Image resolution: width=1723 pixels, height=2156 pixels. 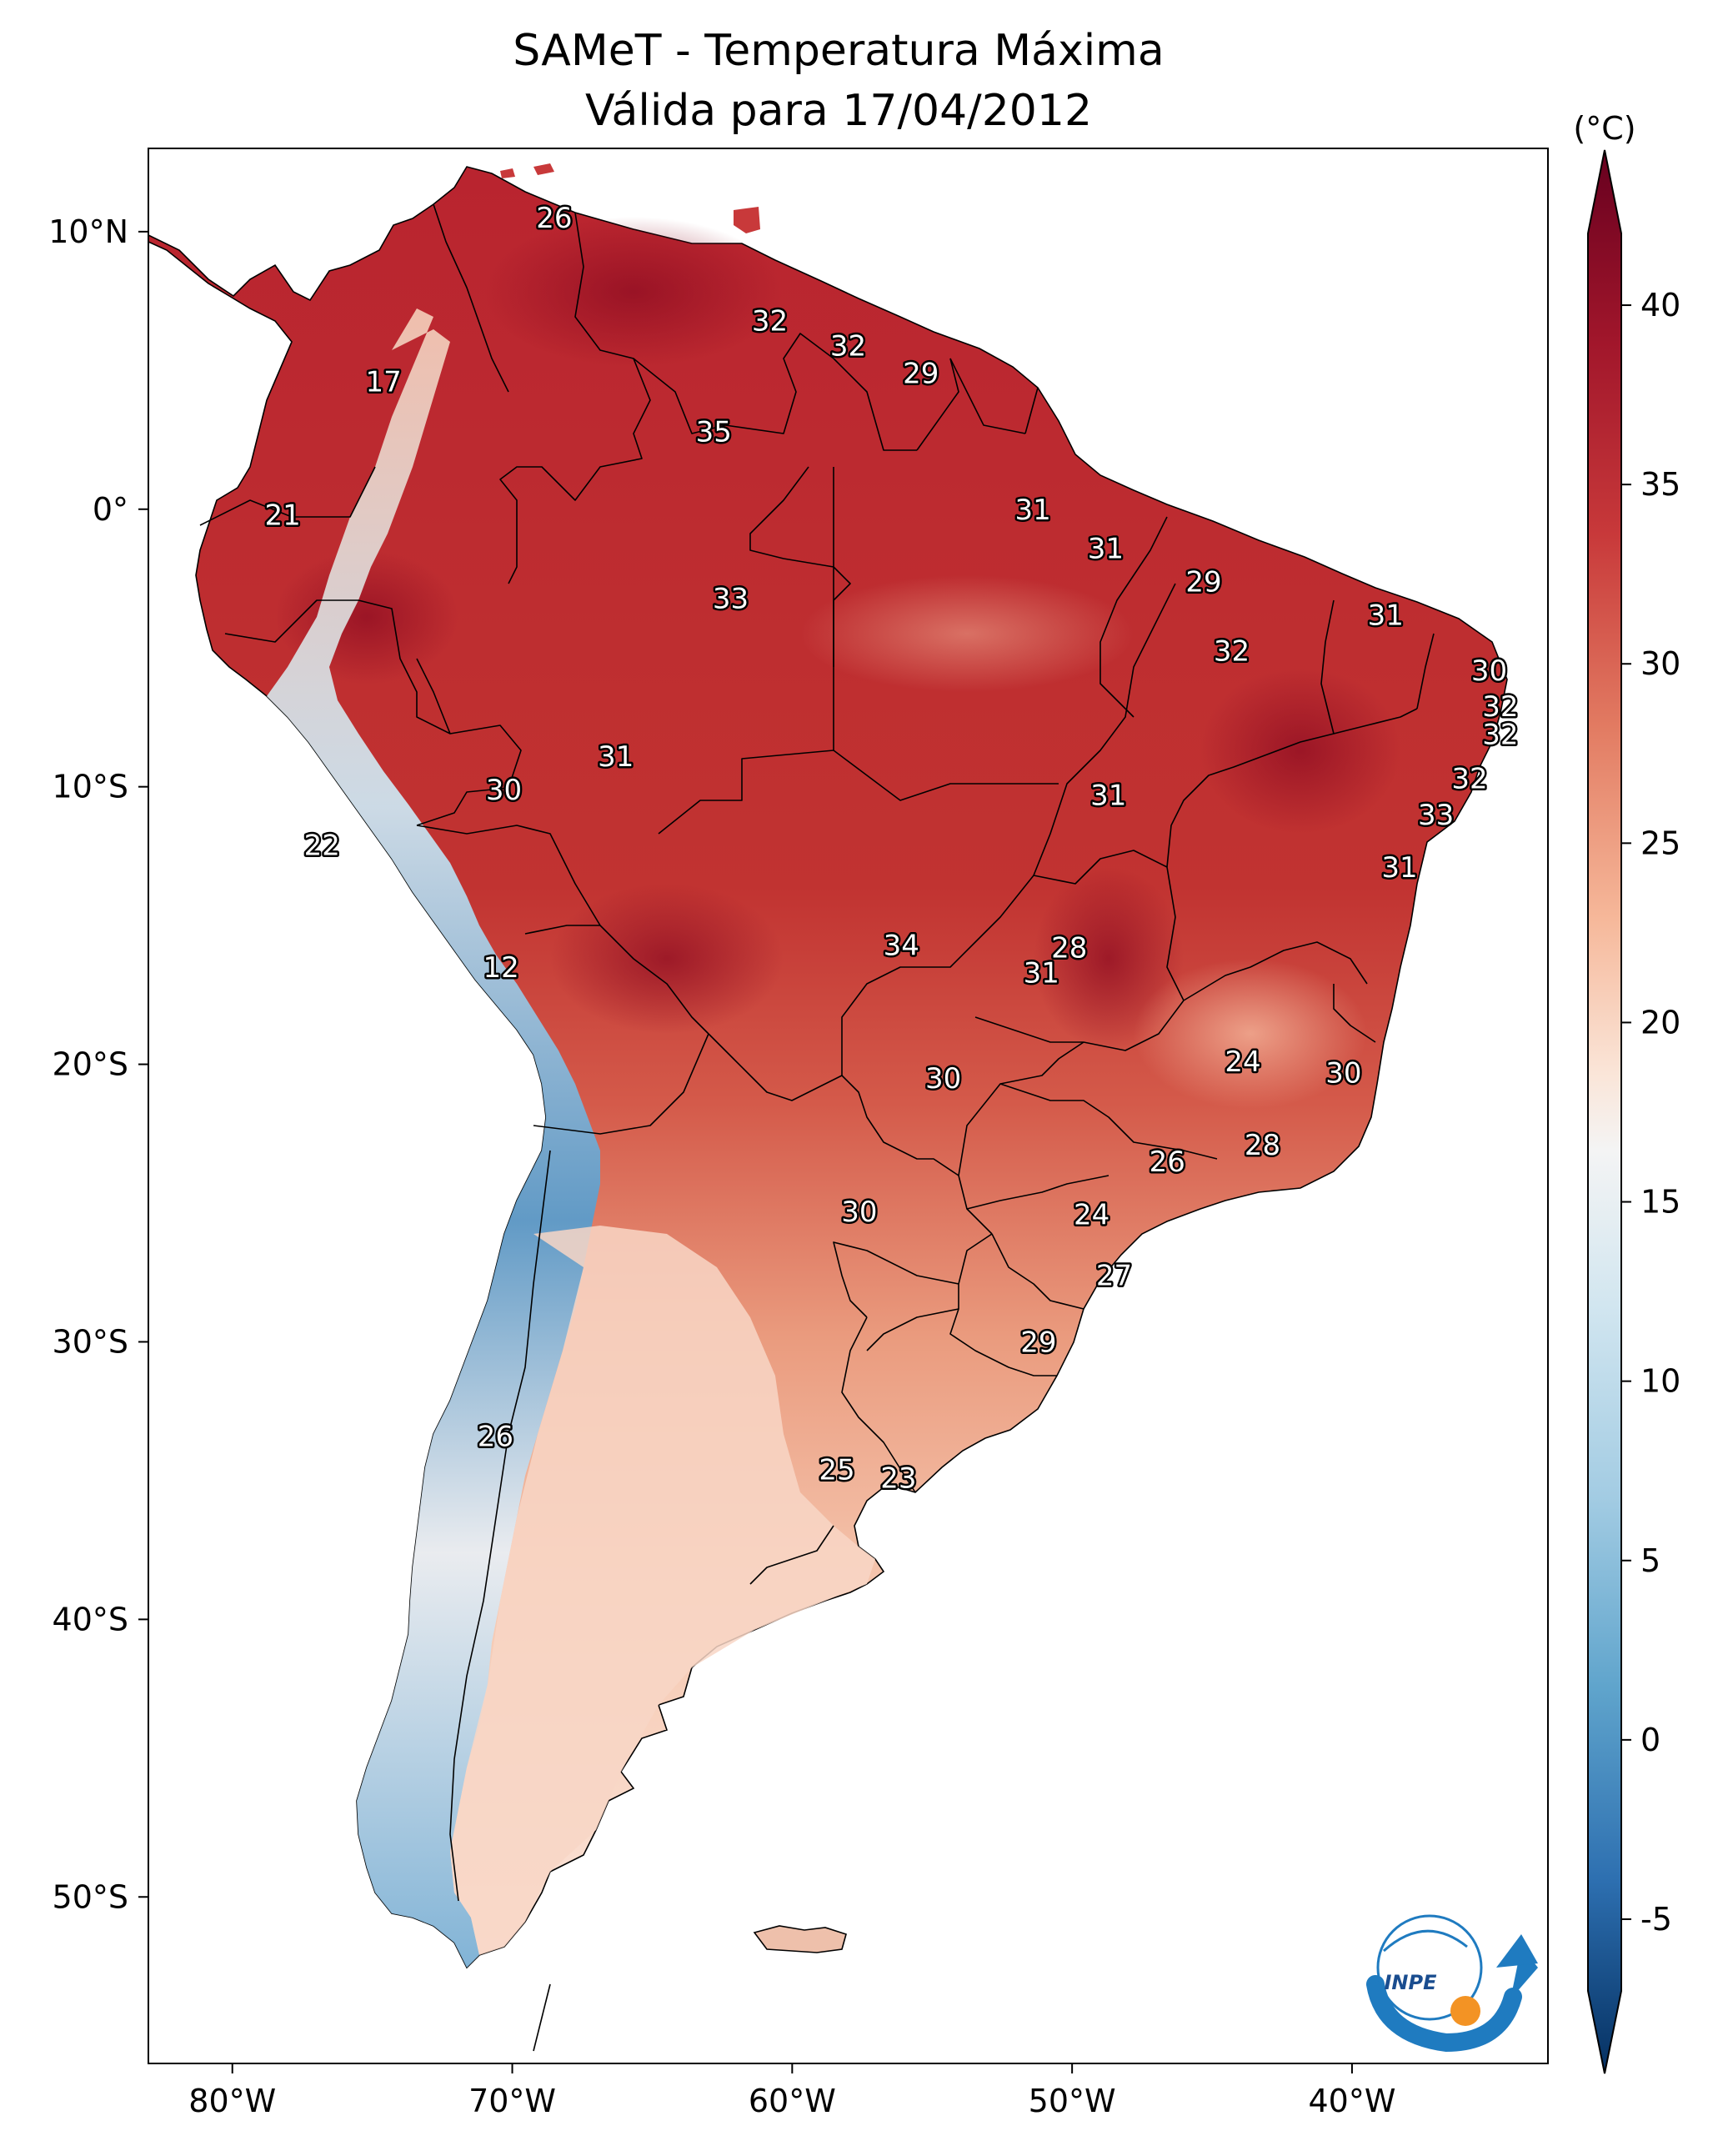 I want to click on latitude-axis: 10°N 0° 10°S 20°S 30°S 40°S 50°S, so click(x=98, y=1064).